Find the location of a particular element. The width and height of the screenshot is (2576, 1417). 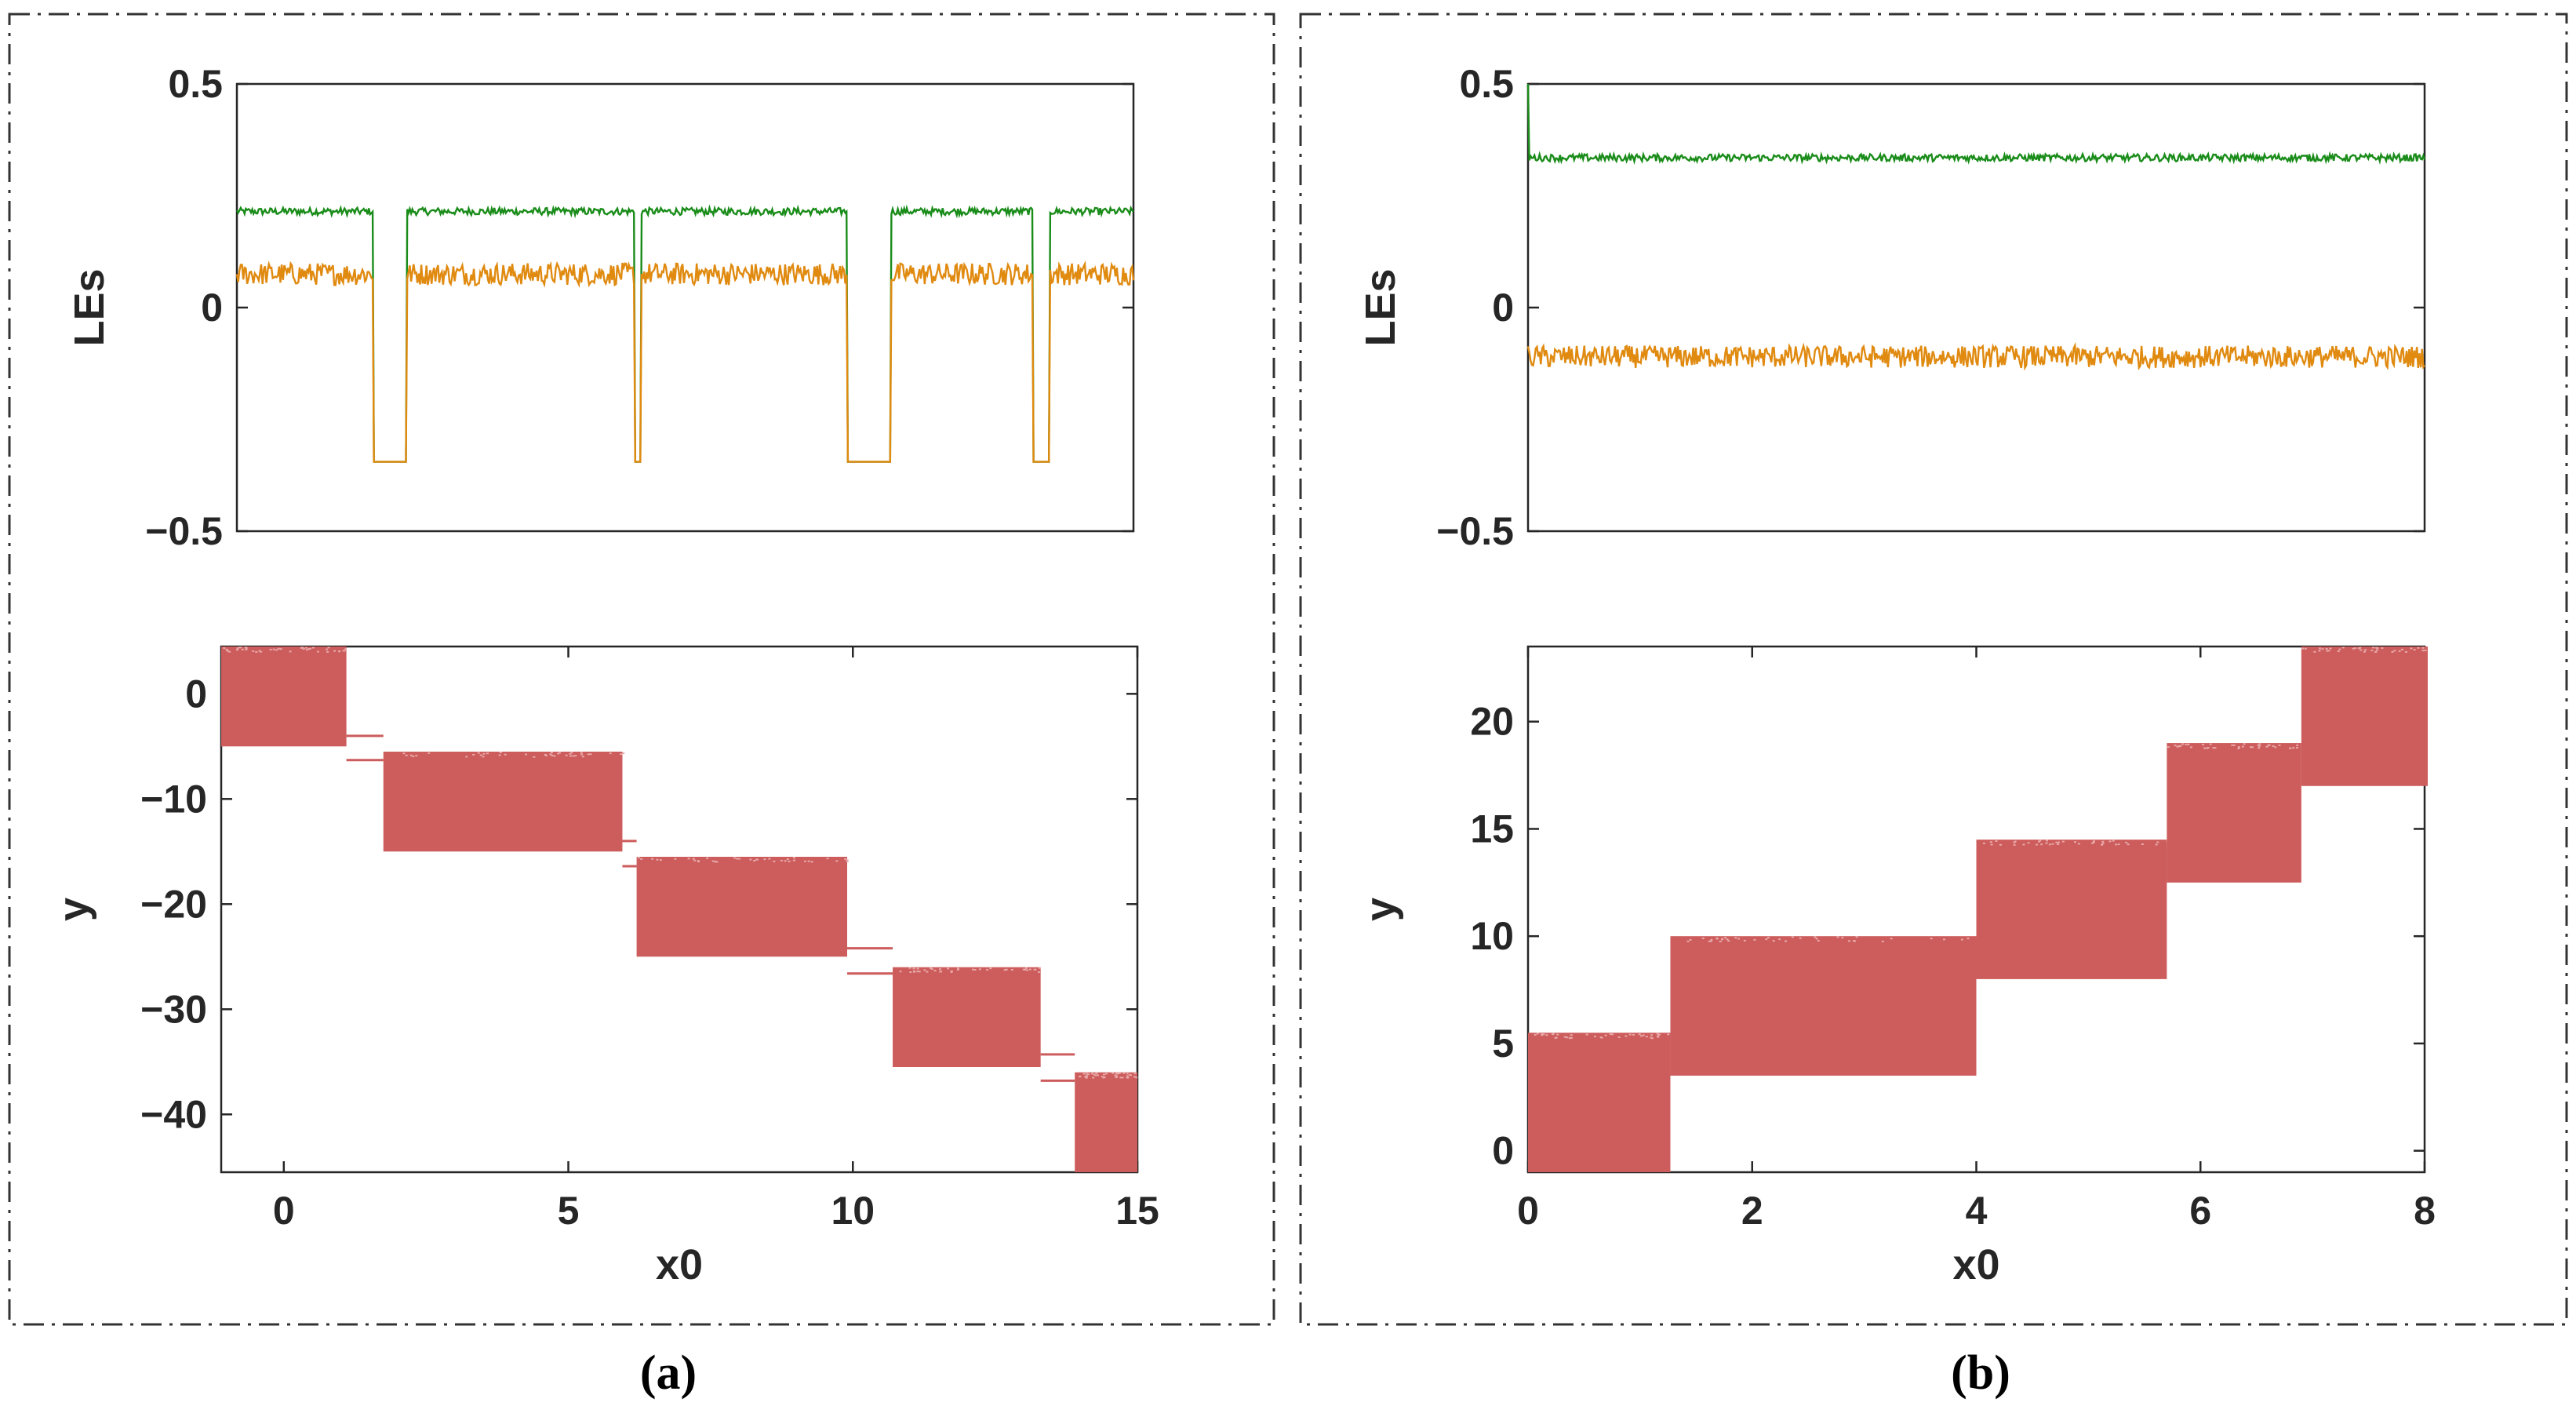

panel-a-top-ytick-label: −0.5 is located at coordinates (184, 531).